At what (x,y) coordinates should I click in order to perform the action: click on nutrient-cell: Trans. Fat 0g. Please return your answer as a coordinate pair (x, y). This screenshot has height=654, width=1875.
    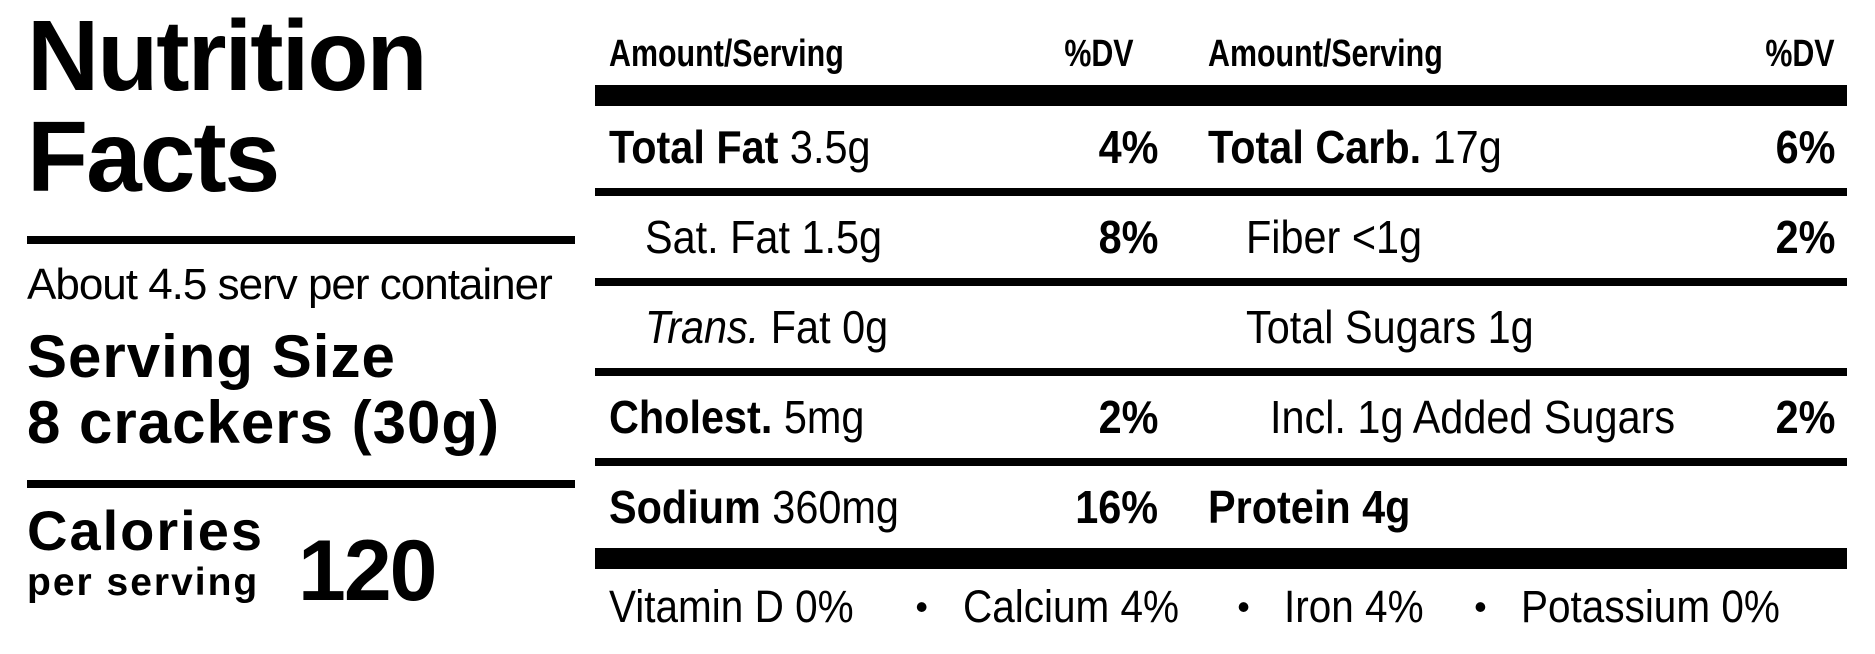
    Looking at the image, I should click on (817, 327).